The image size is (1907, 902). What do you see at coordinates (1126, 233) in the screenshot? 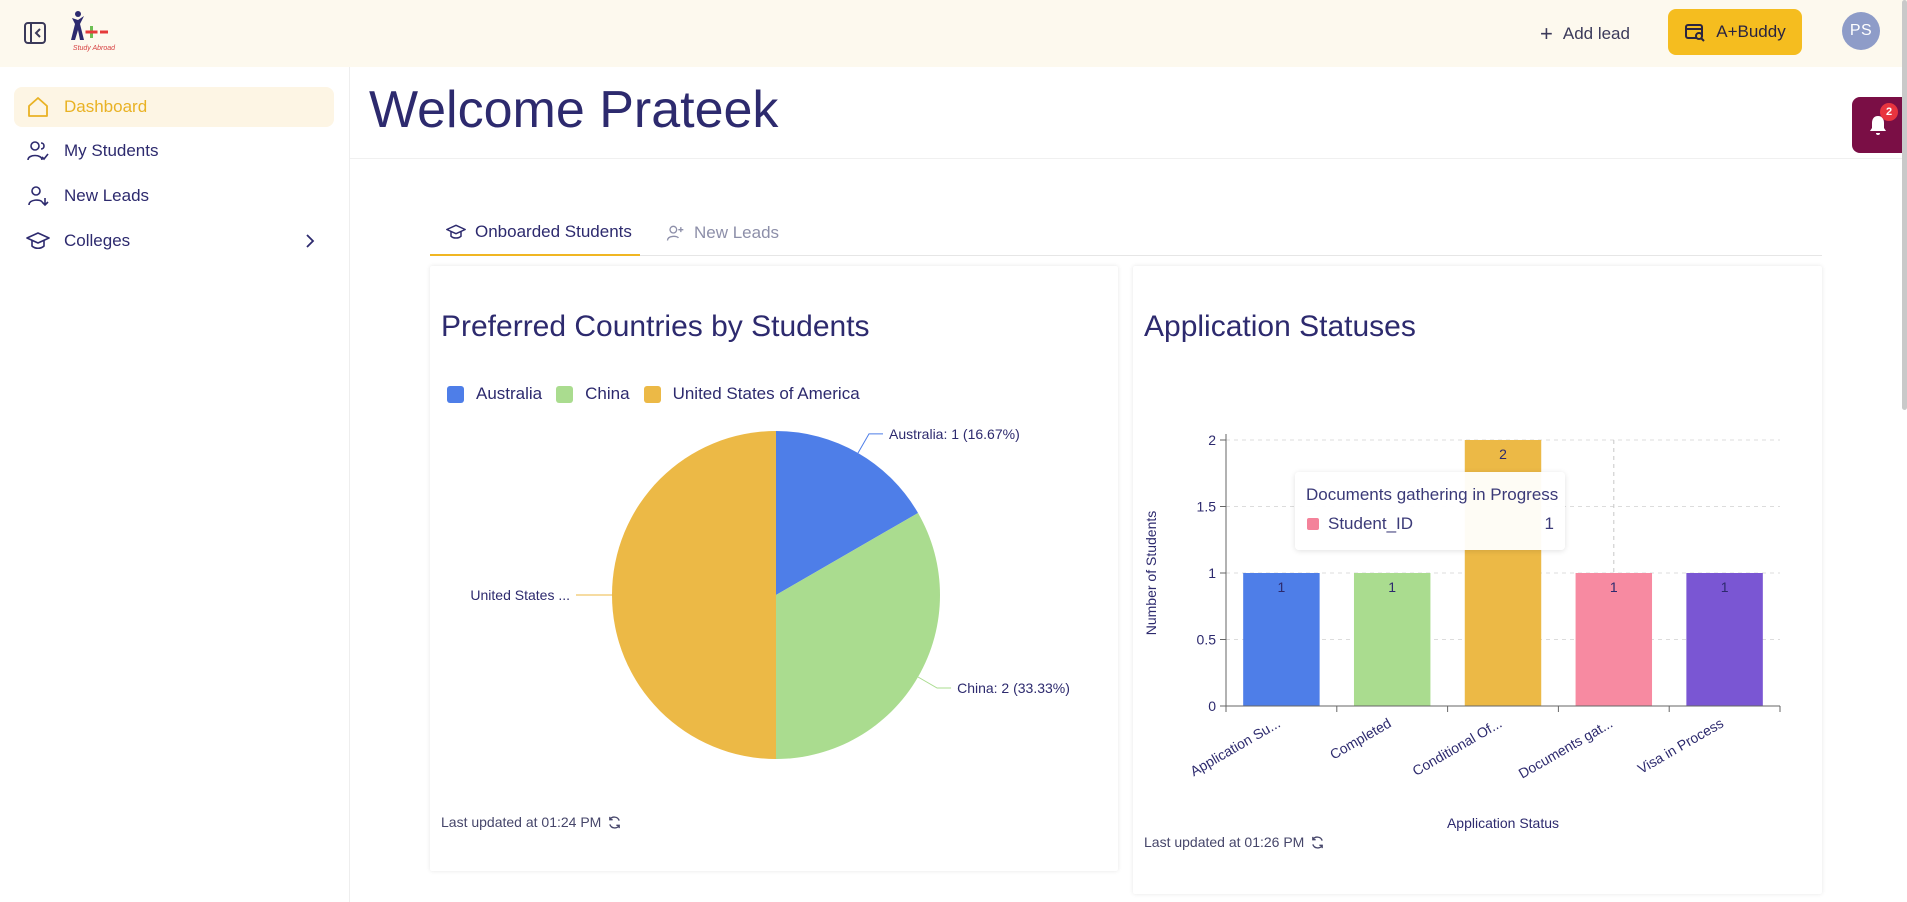
I see `dashboard-tabs: Onboarded Students New Leads` at bounding box center [1126, 233].